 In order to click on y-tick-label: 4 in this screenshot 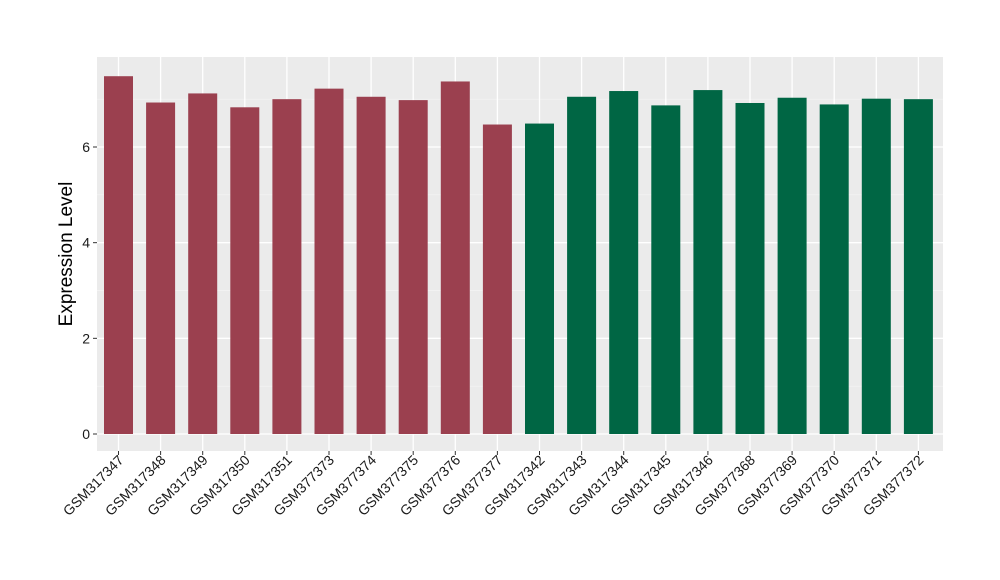, I will do `click(86, 243)`.